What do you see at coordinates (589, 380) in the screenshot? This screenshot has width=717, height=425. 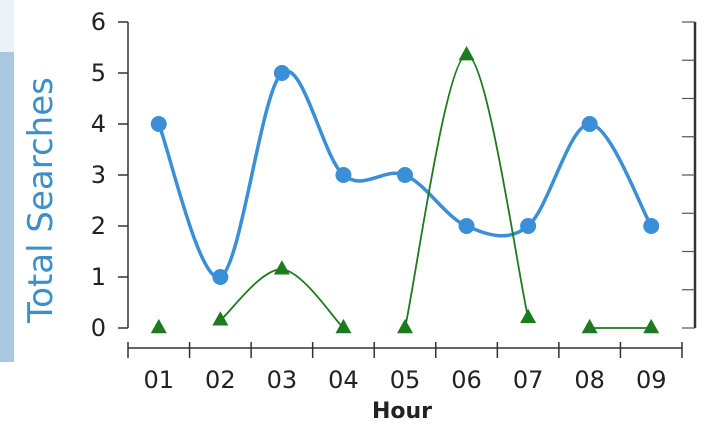 I see `x-tick-label: 08` at bounding box center [589, 380].